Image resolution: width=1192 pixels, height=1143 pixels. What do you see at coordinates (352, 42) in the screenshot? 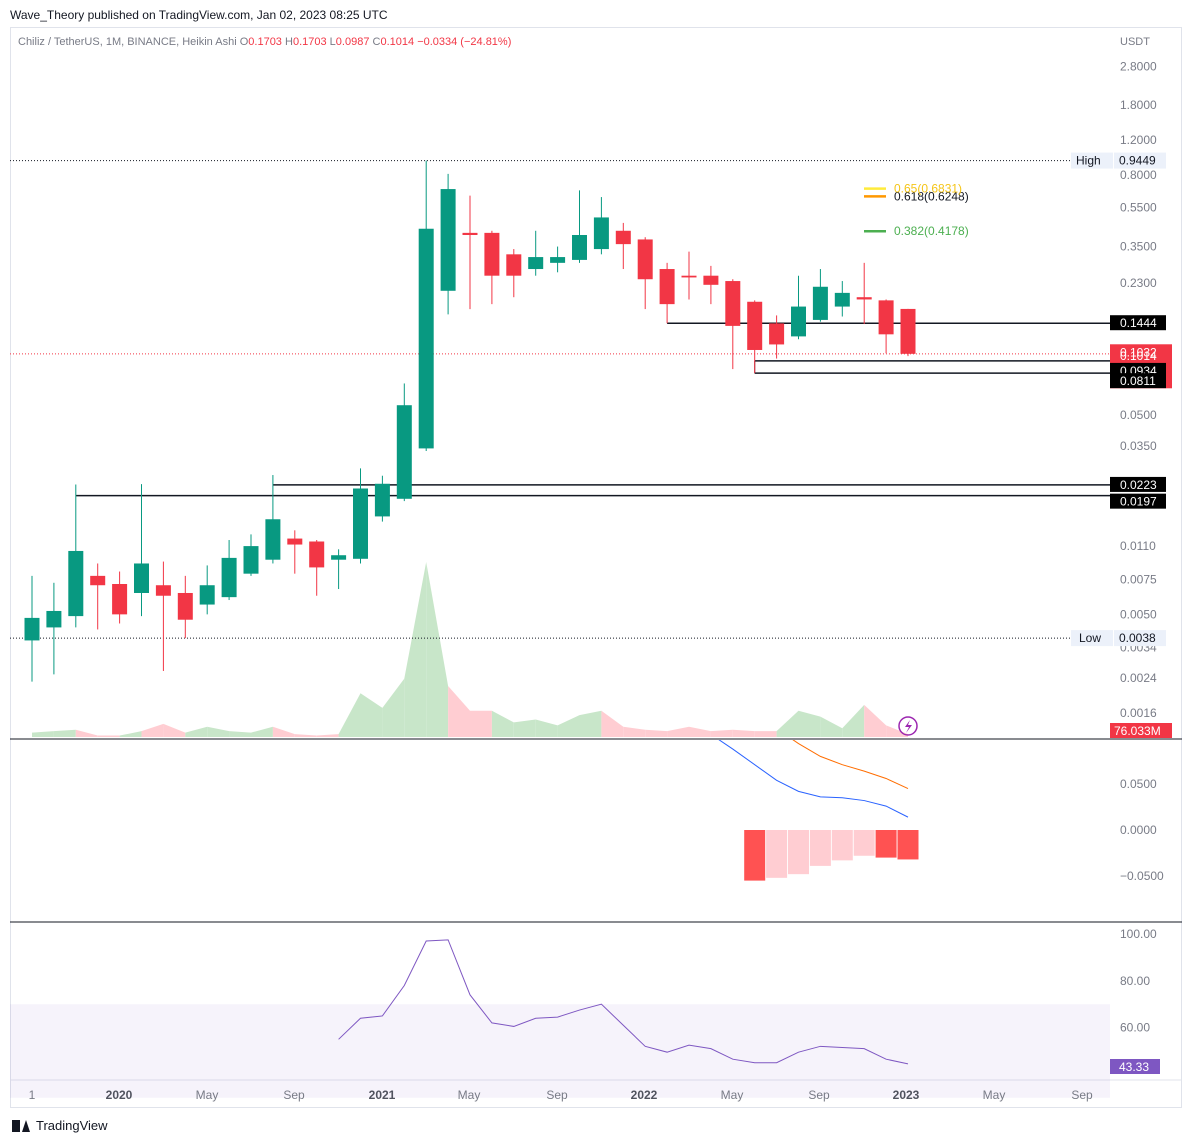
I see `low-value: 0.0987` at bounding box center [352, 42].